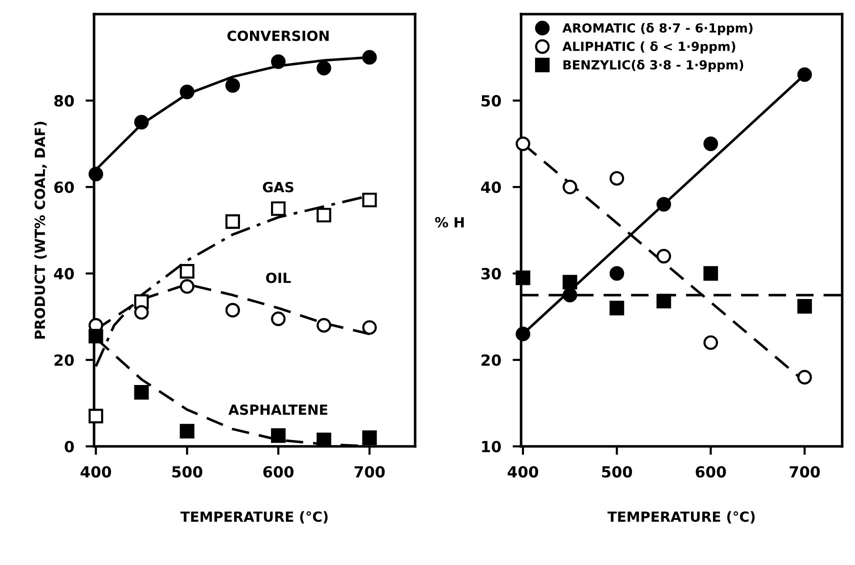 The height and width of the screenshot is (565, 855). I want to click on y-axis-title: PRODUCT (WT% COAL, DAF), so click(40, 230).